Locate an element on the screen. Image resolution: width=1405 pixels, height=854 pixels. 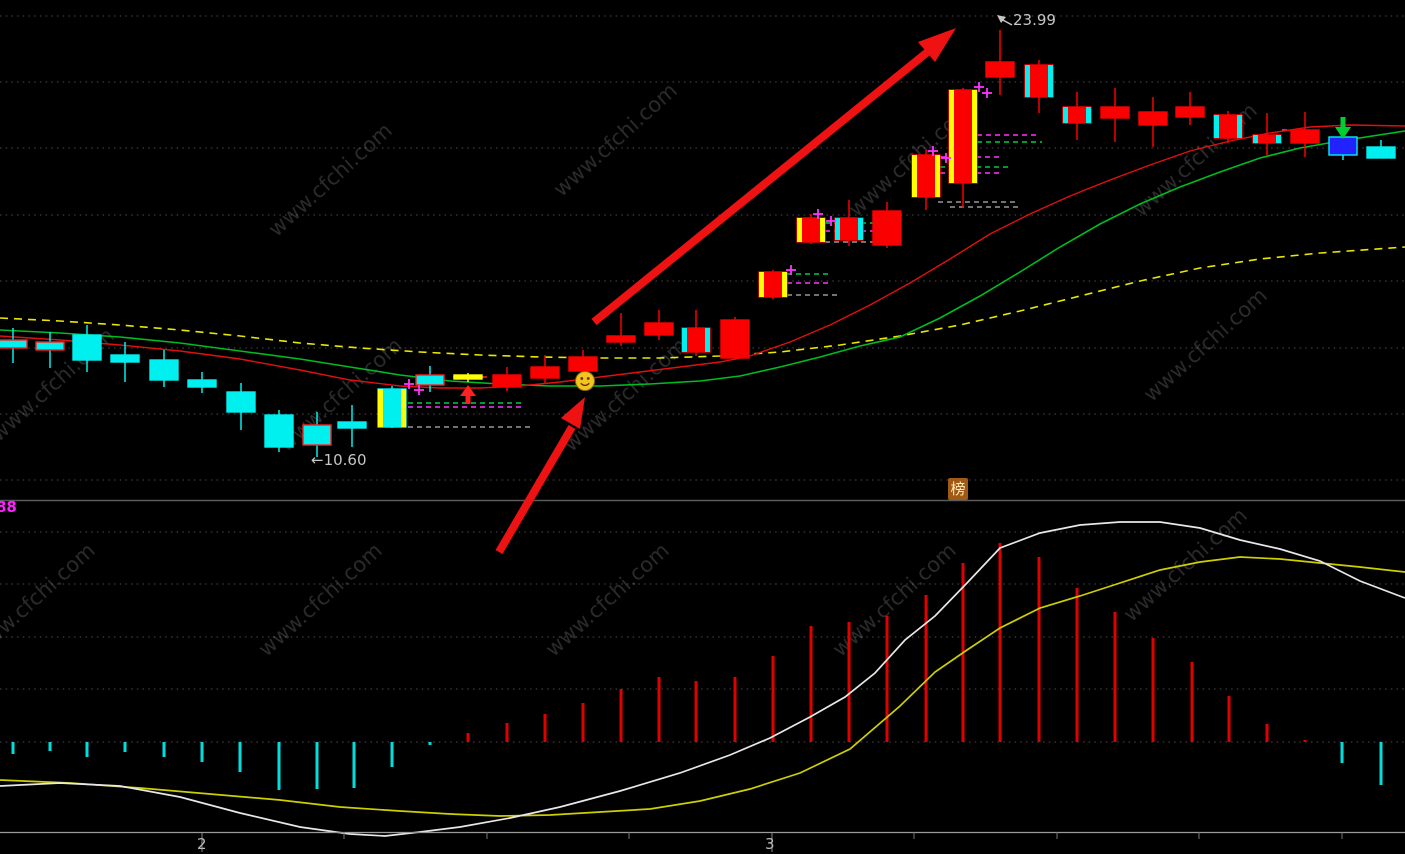
rank-badge: 榜 is located at coordinates (958, 489).